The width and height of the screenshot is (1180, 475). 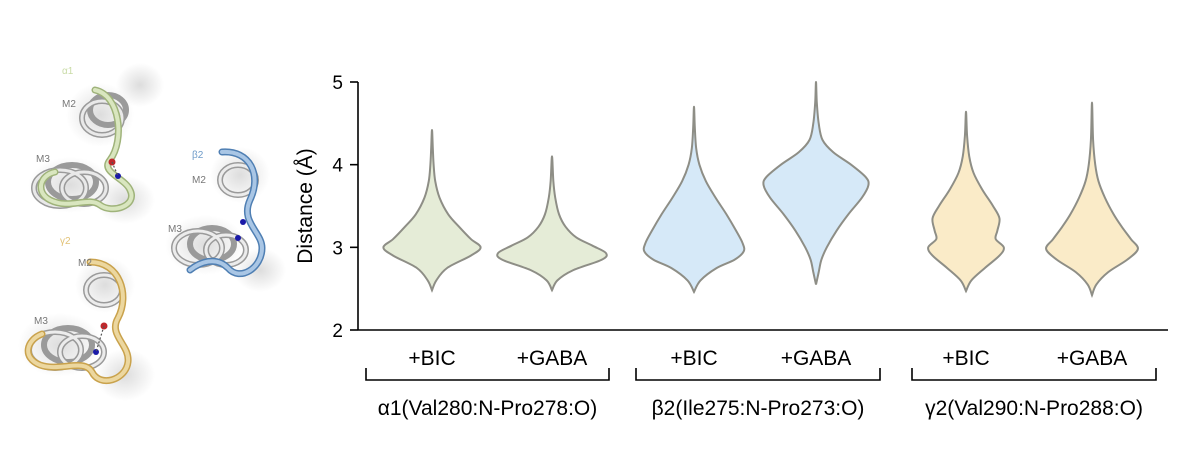 I want to click on gamma2-m2-label: M2, so click(x=85, y=263).